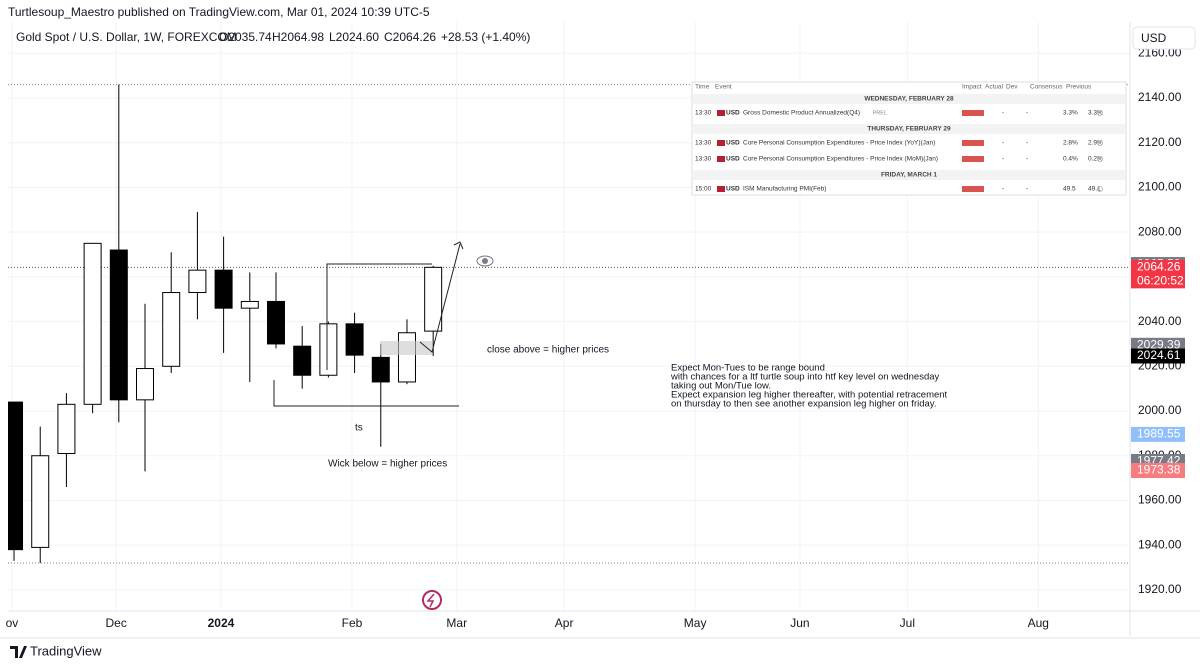 This screenshot has height=667, width=1200. Describe the element at coordinates (695, 623) in the screenshot. I see `x-tick-label: May` at that location.